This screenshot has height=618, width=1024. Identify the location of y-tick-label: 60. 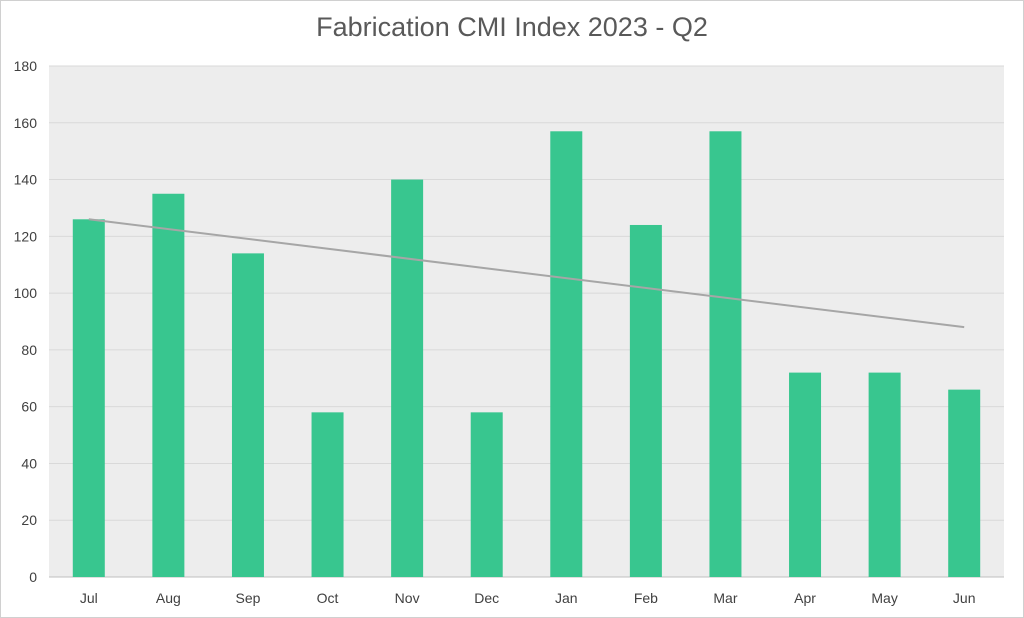
(29, 407).